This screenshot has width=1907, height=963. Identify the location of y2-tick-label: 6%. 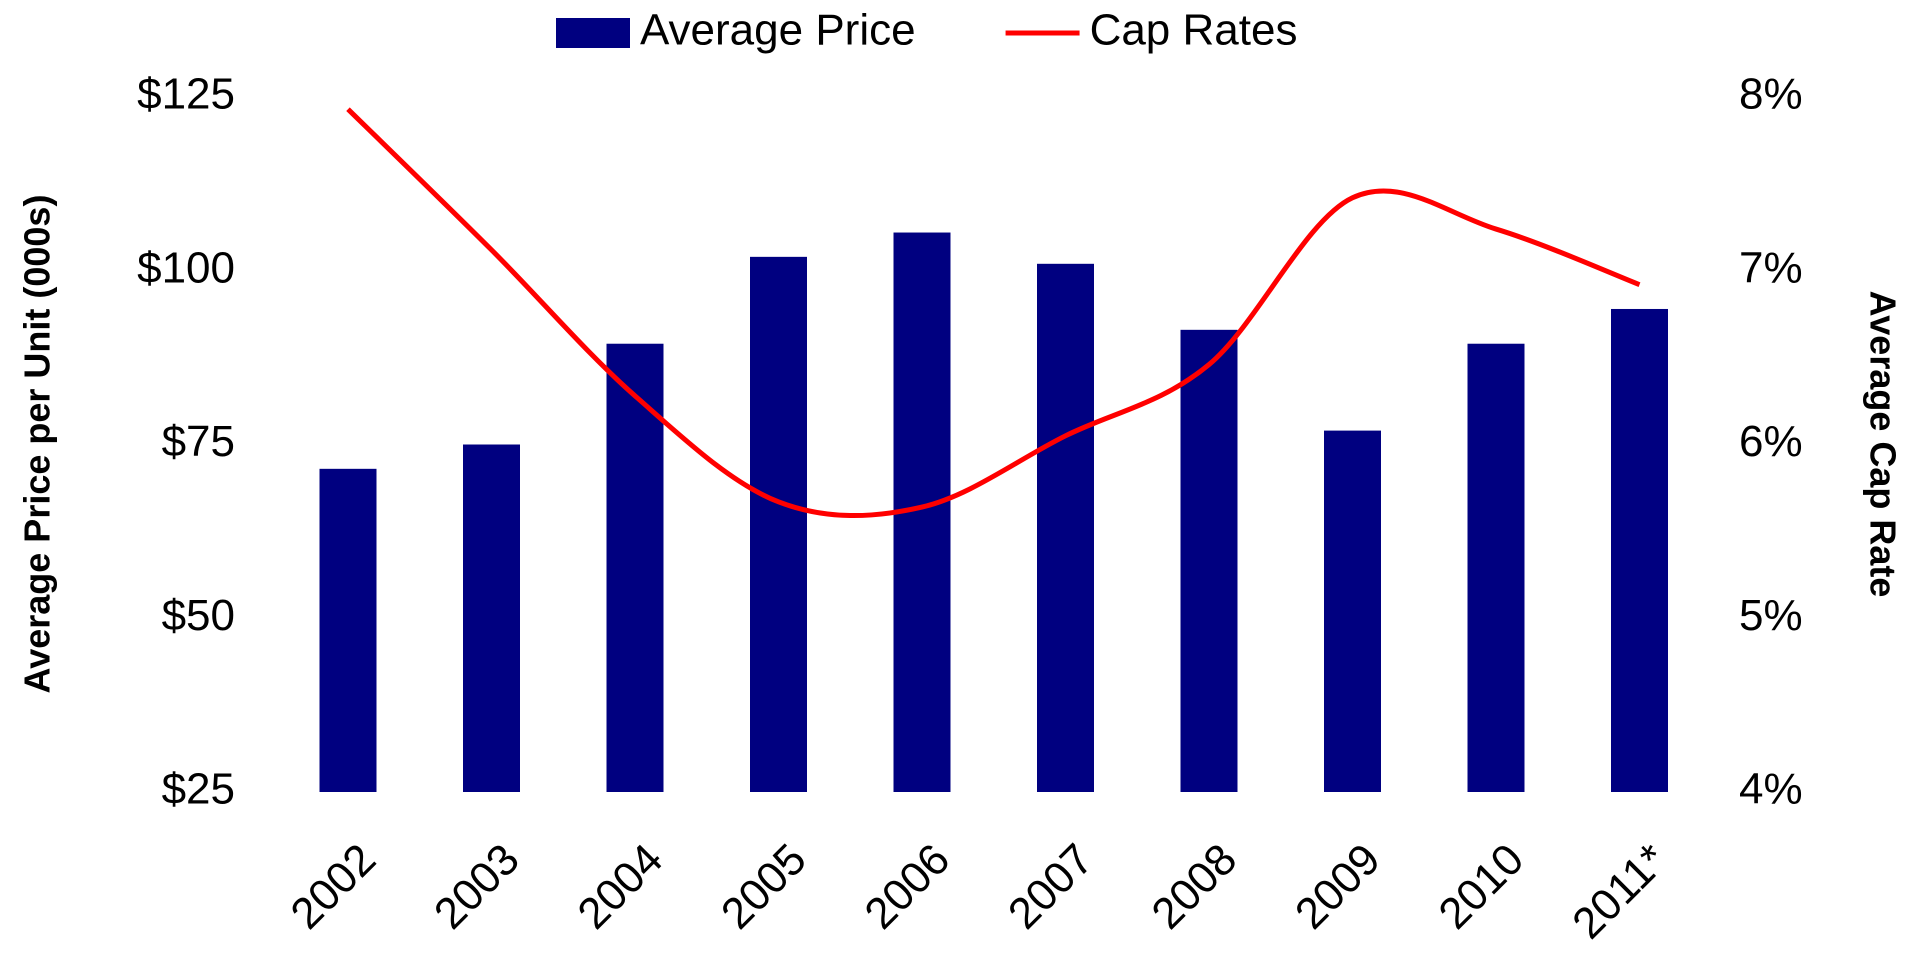
(1771, 441).